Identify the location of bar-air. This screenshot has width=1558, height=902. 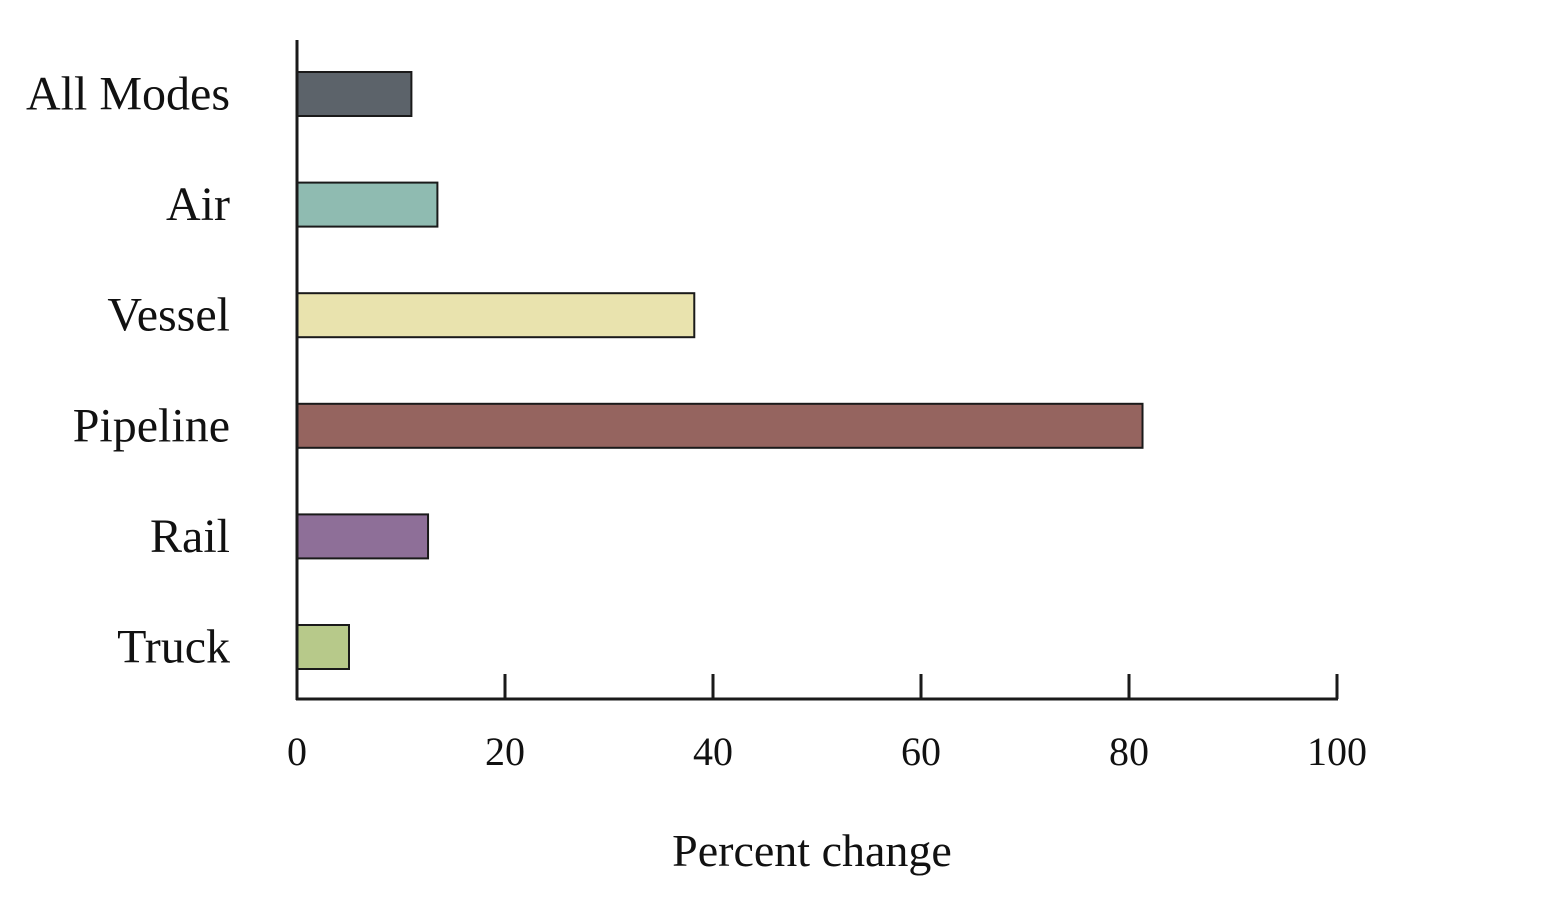
(367, 204).